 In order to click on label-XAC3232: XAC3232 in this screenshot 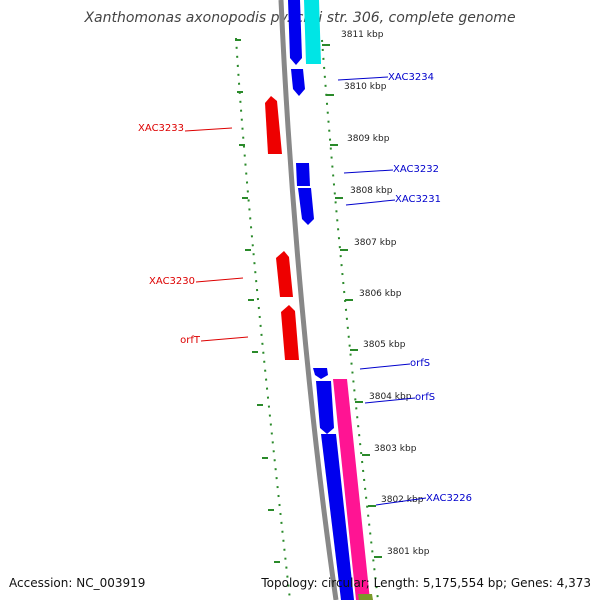, I will do `click(416, 169)`.